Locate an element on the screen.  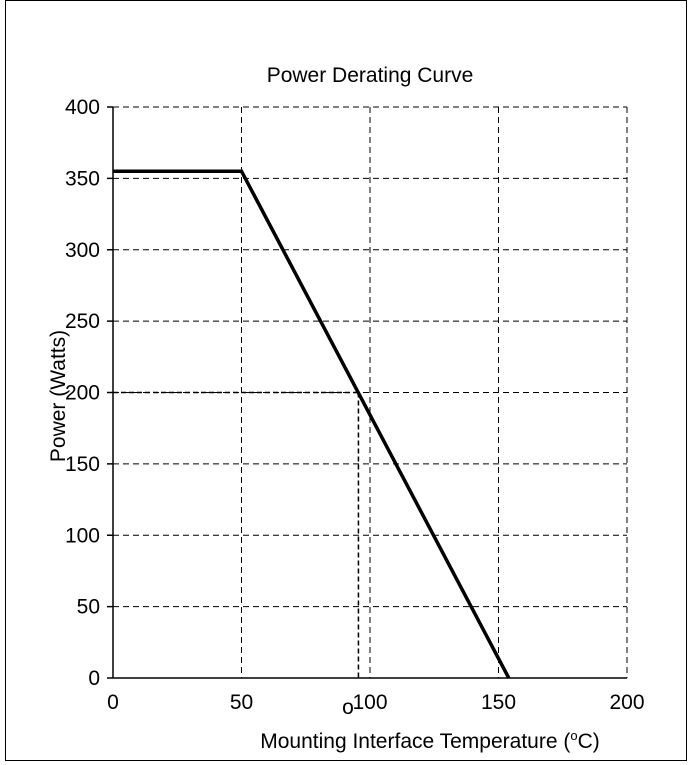
annotation-layer is located at coordinates (236, 534).